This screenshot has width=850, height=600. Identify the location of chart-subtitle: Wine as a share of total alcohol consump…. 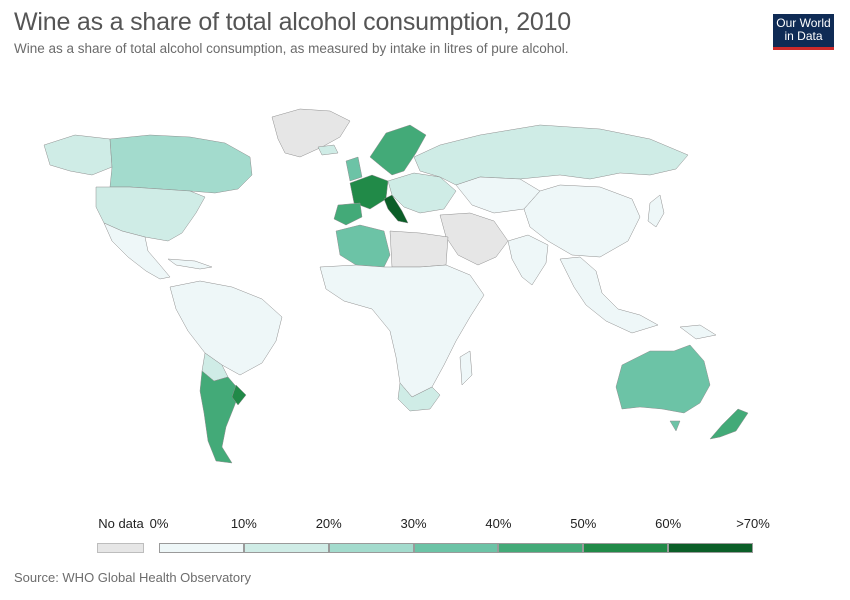
(291, 48).